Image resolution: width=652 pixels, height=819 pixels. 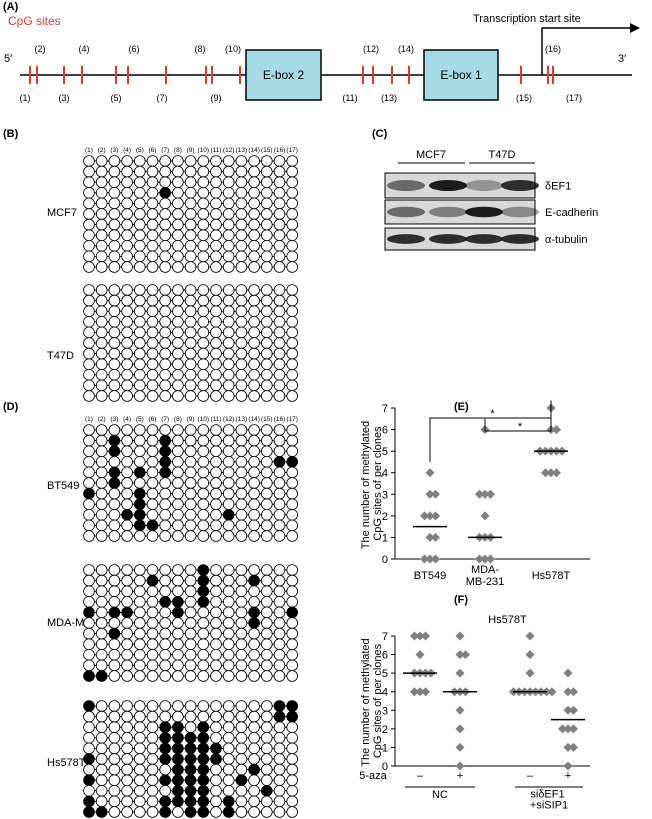 I want to click on cpg-label: CpG sites, so click(x=34, y=21).